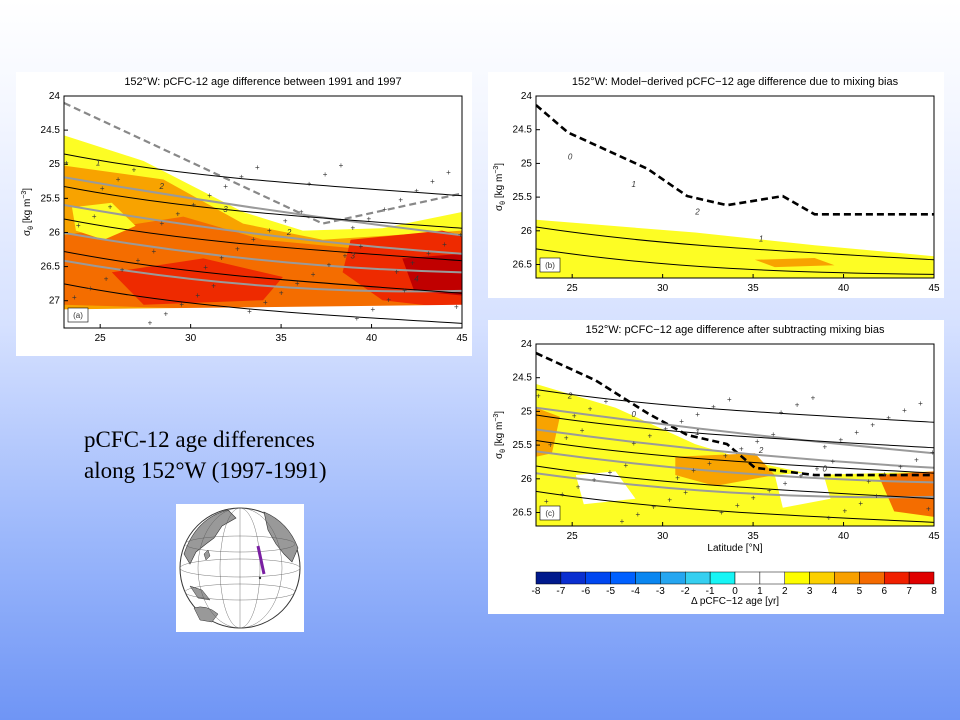 This screenshot has height=720, width=960. What do you see at coordinates (794, 263) in the screenshot?
I see `patch-orange` at bounding box center [794, 263].